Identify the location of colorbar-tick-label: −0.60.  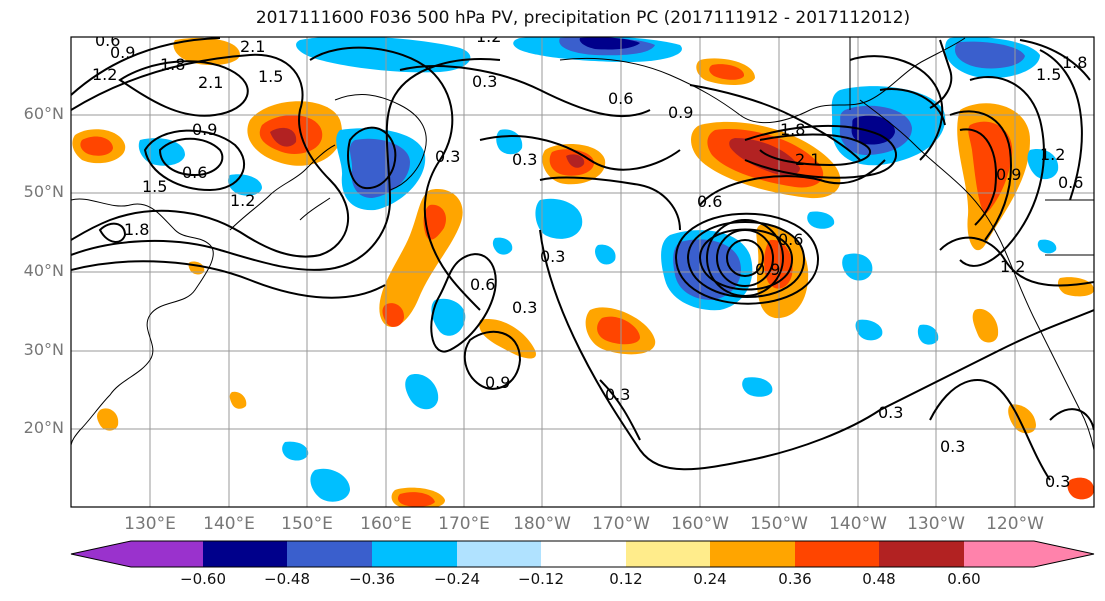
(203, 579).